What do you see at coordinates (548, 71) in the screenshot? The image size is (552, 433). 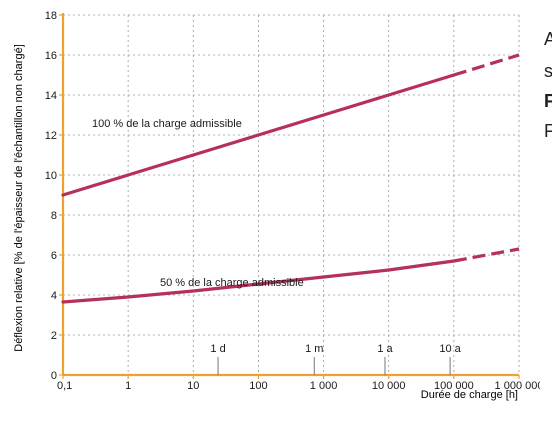 I see `side-text-2: s` at bounding box center [548, 71].